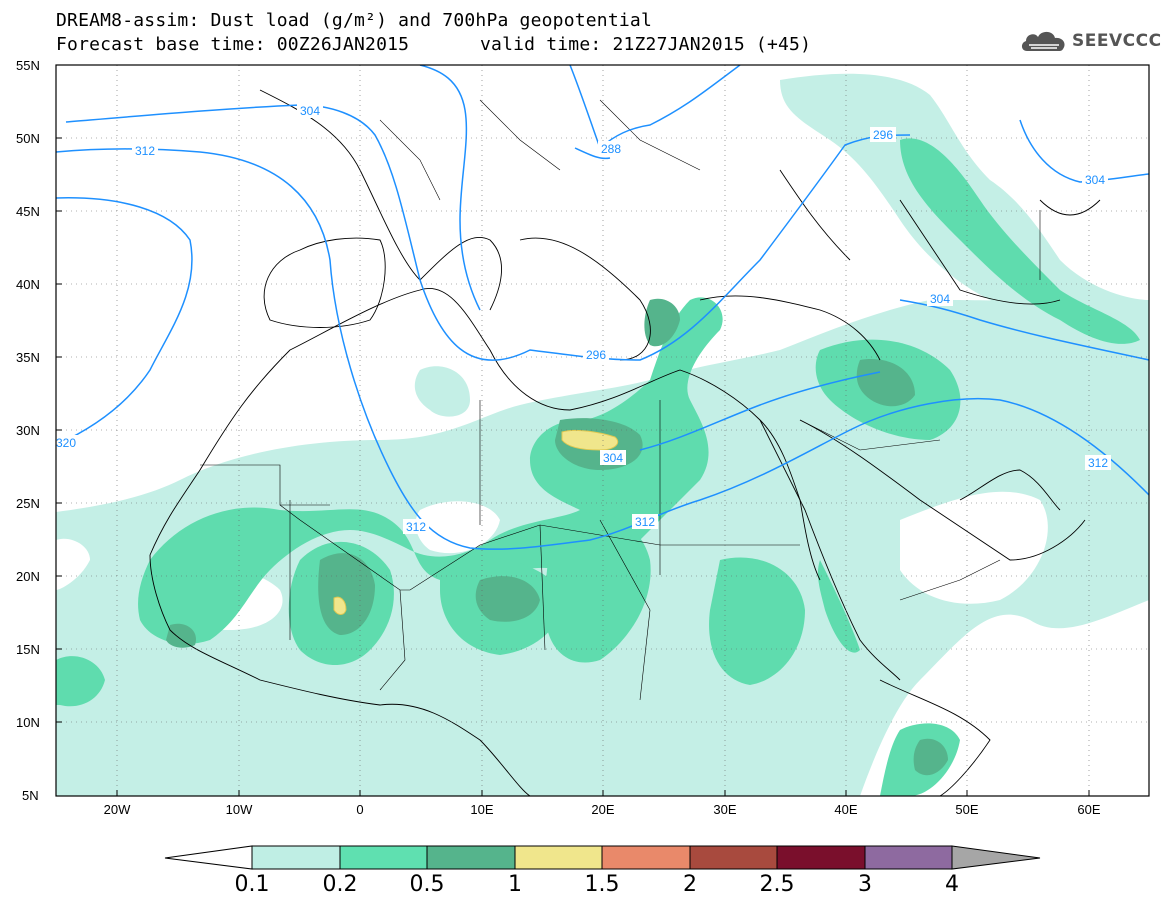  Describe the element at coordinates (996, 857) in the screenshot. I see `colorbar-over-triangle` at that location.